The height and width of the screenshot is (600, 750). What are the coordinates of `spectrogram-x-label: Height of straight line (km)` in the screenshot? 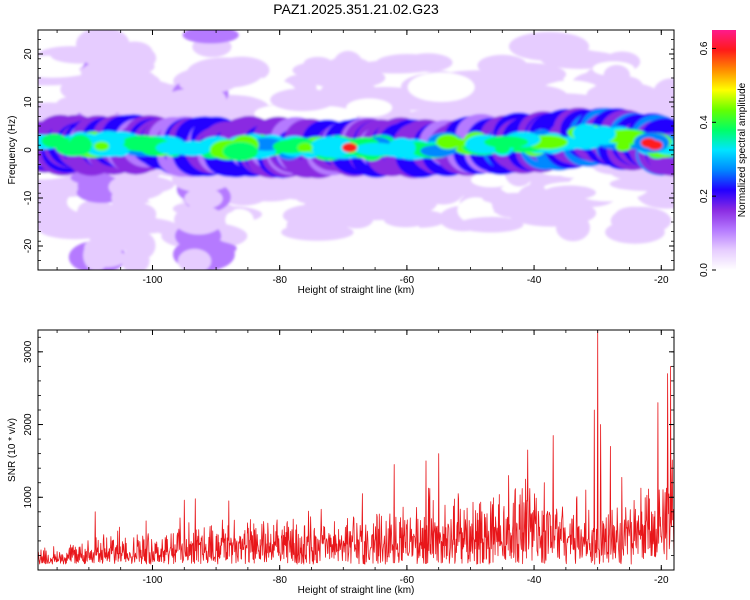 It's located at (356, 290).